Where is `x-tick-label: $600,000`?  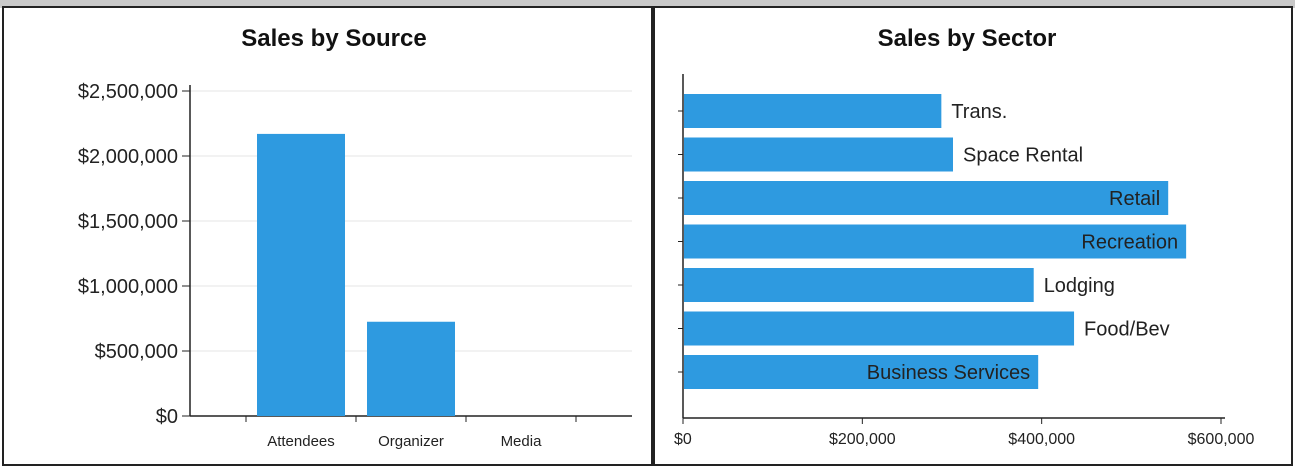
x-tick-label: $600,000 is located at coordinates (1221, 439).